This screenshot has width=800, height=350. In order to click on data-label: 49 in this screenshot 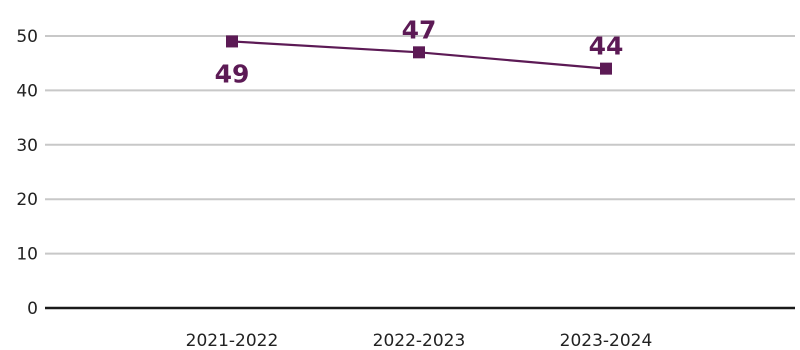, I will do `click(232, 73)`.